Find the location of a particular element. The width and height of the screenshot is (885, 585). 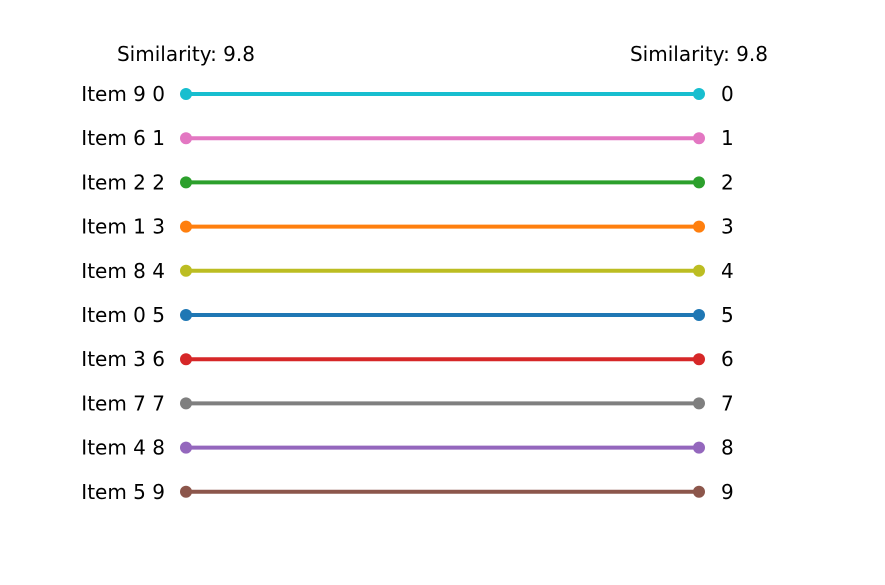

right-label: 8 is located at coordinates (727, 448).